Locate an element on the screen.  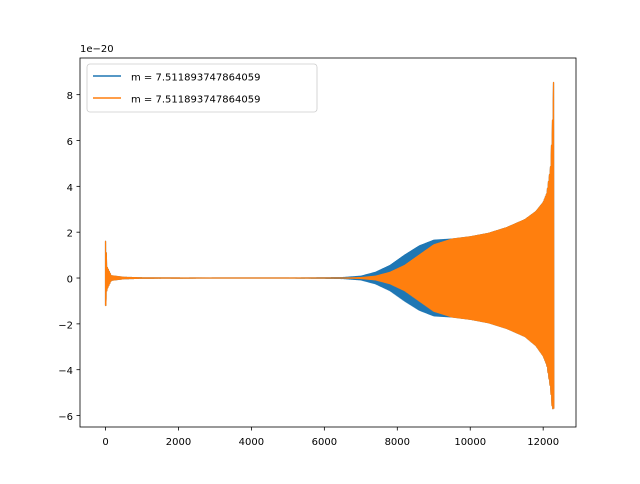
y-axis: −6 −4 −2 0 2 4 6 8 is located at coordinates (69, 257).